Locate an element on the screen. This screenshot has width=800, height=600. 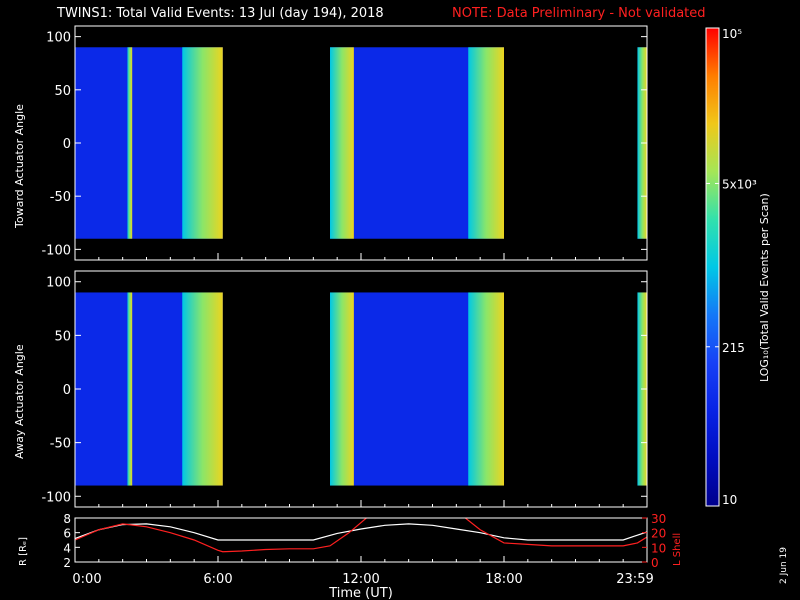
panel1-ytick-label-4: -100 is located at coordinates (56, 250).